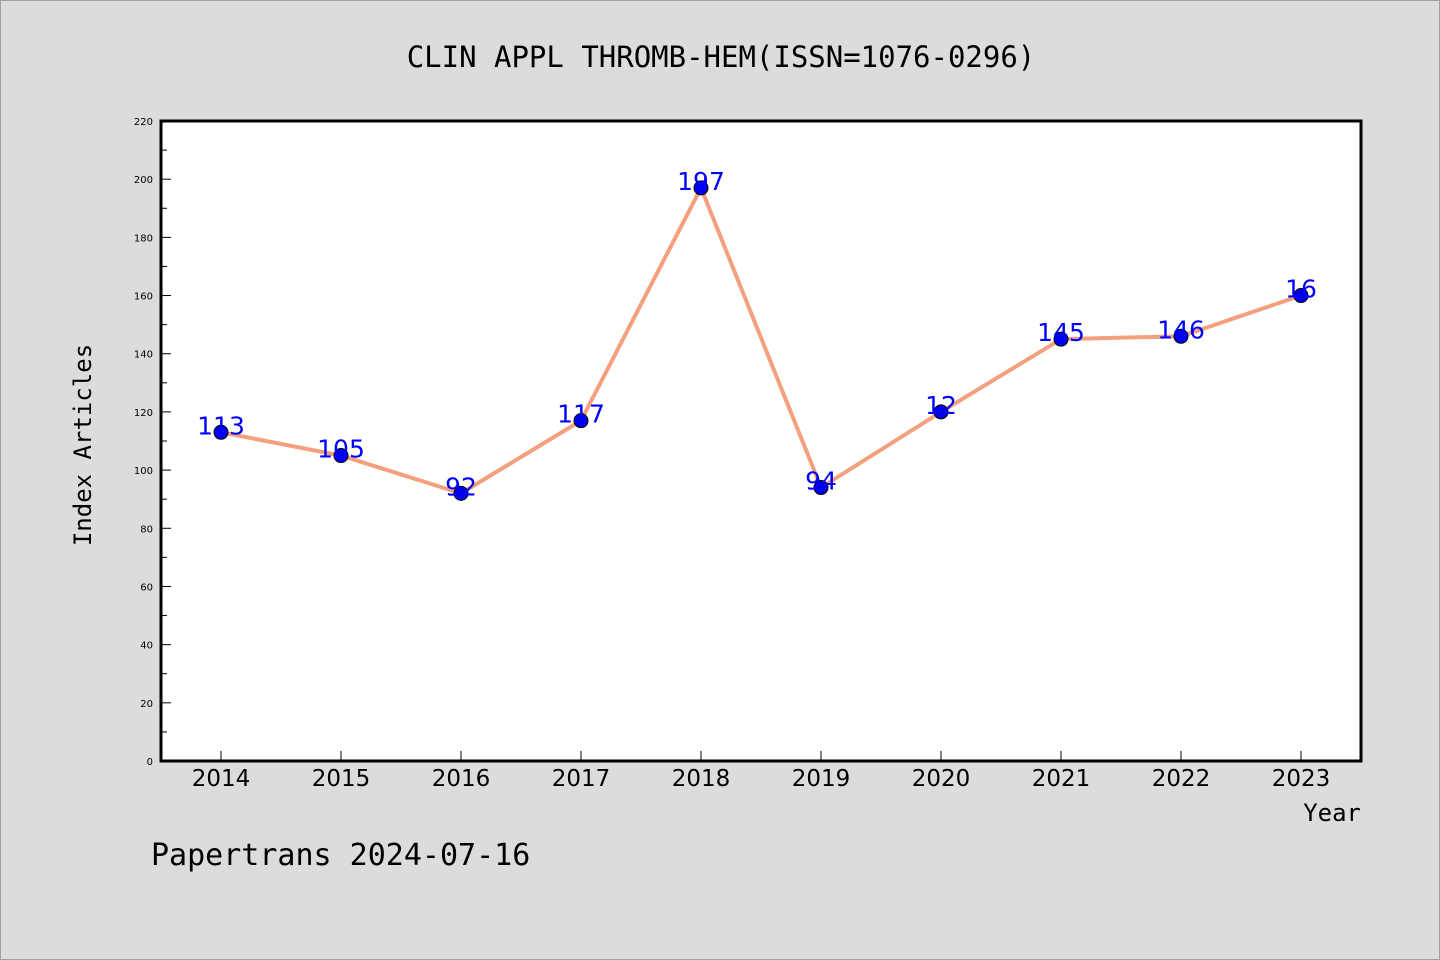  What do you see at coordinates (941, 779) in the screenshot?
I see `x-tick-label: 2020` at bounding box center [941, 779].